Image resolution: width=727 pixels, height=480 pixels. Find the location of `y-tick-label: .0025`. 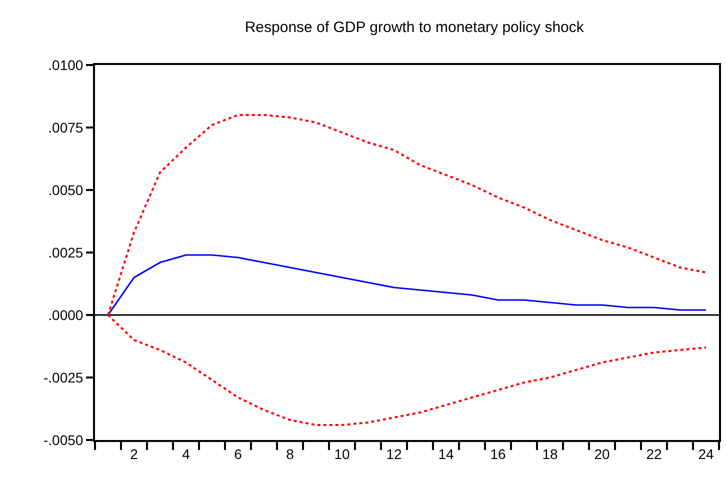

y-tick-label: .0025 is located at coordinates (66, 252).